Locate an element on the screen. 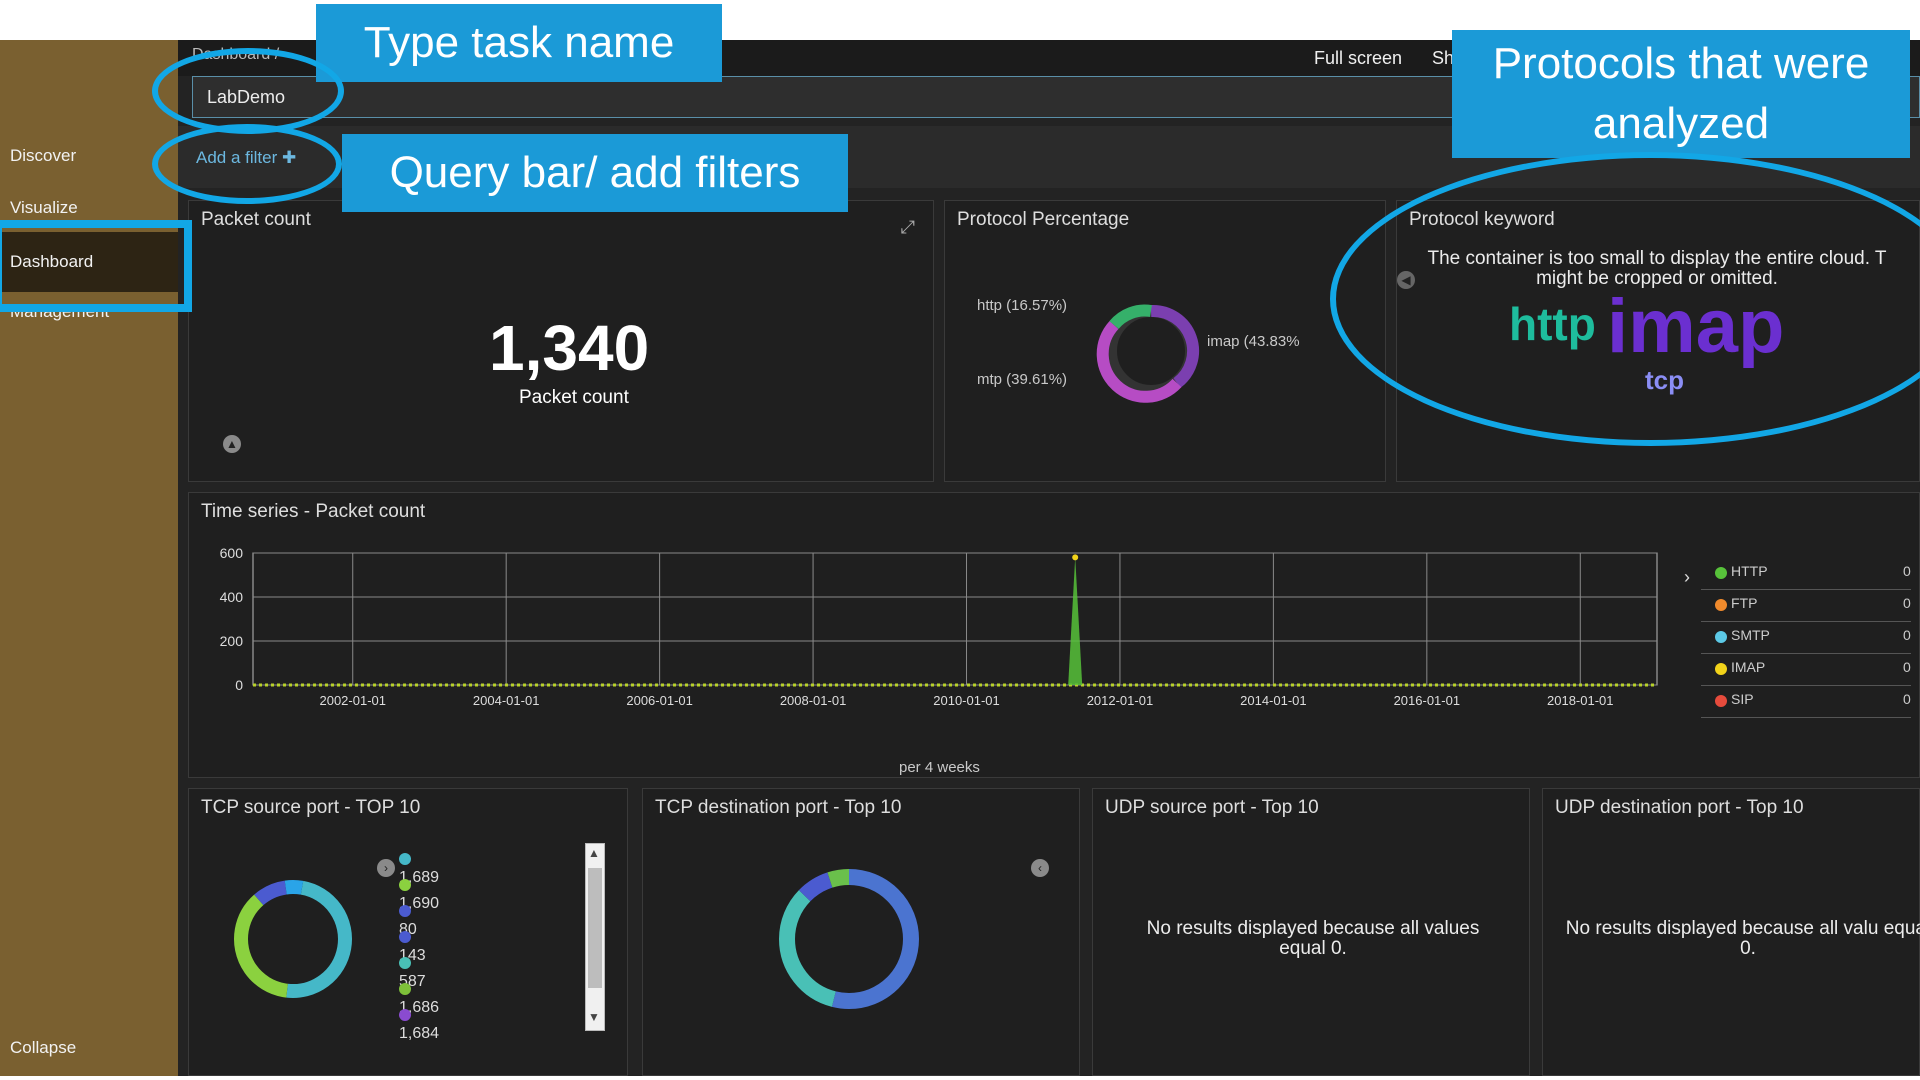 The image size is (1920, 1080). x-tick-label: 2012-01-01 is located at coordinates (1120, 700).